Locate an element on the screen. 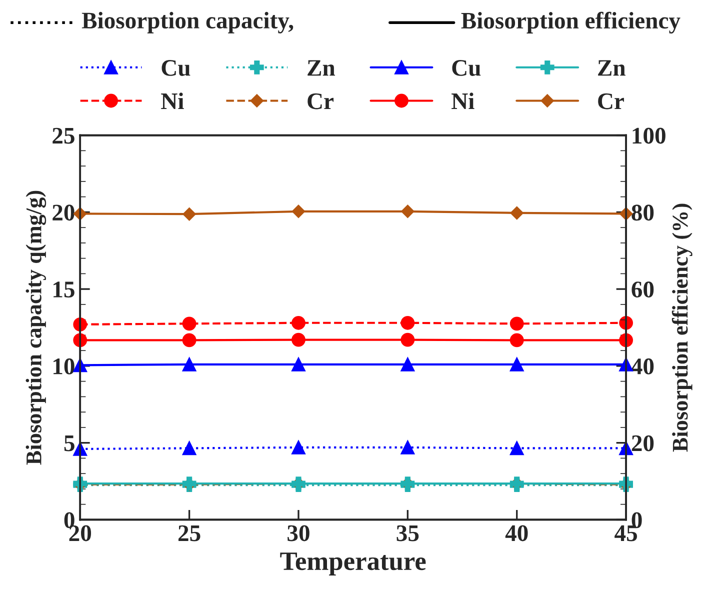 Image resolution: width=709 pixels, height=596 pixels. x-tick-label: 35 is located at coordinates (407, 533).